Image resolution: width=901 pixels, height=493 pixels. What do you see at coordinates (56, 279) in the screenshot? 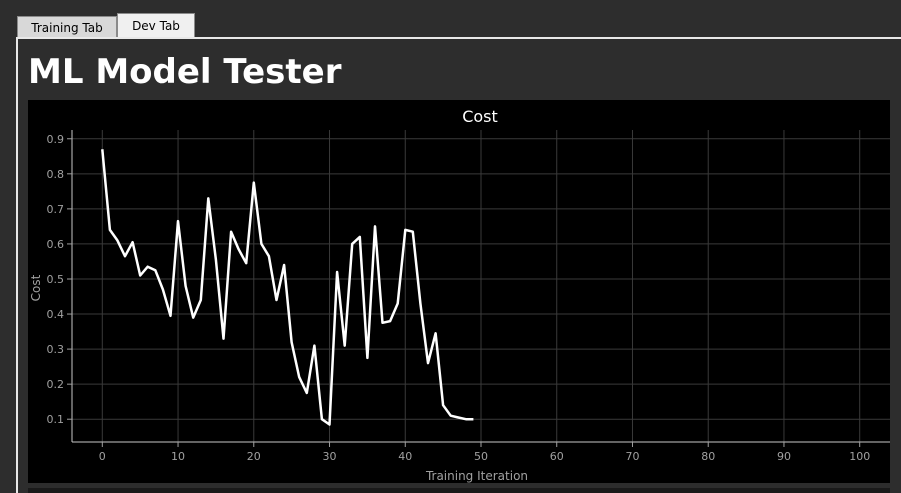
I see `y-tick-label: 0.5` at bounding box center [56, 279].